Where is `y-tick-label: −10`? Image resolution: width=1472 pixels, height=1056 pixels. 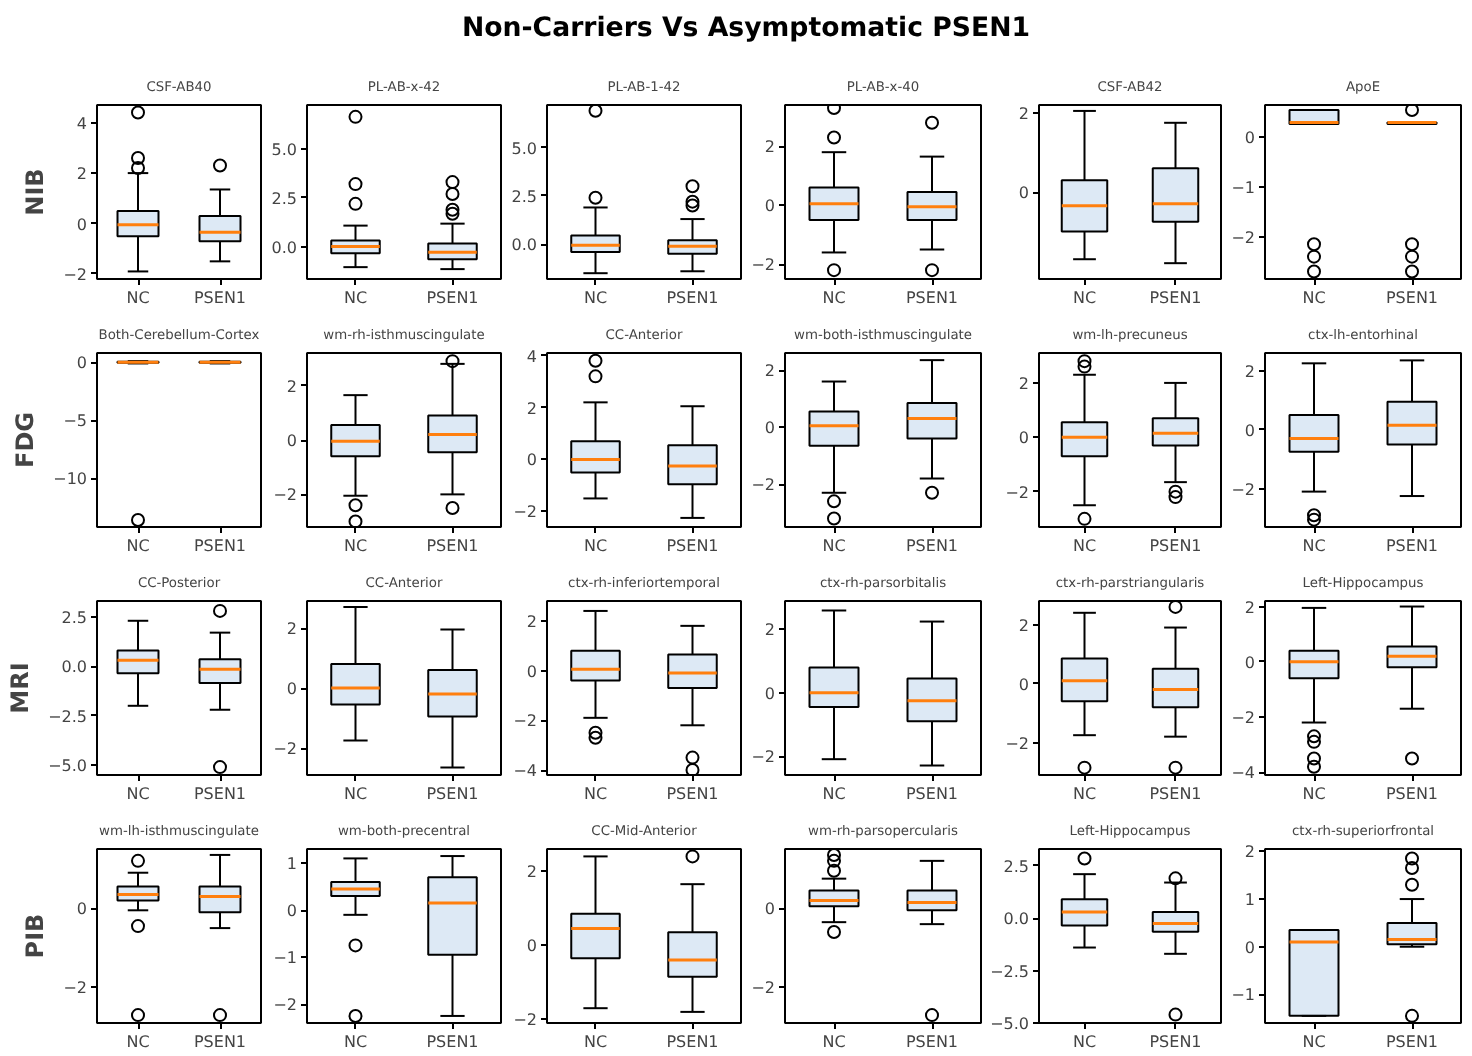 y-tick-label: −10 is located at coordinates (70, 479).